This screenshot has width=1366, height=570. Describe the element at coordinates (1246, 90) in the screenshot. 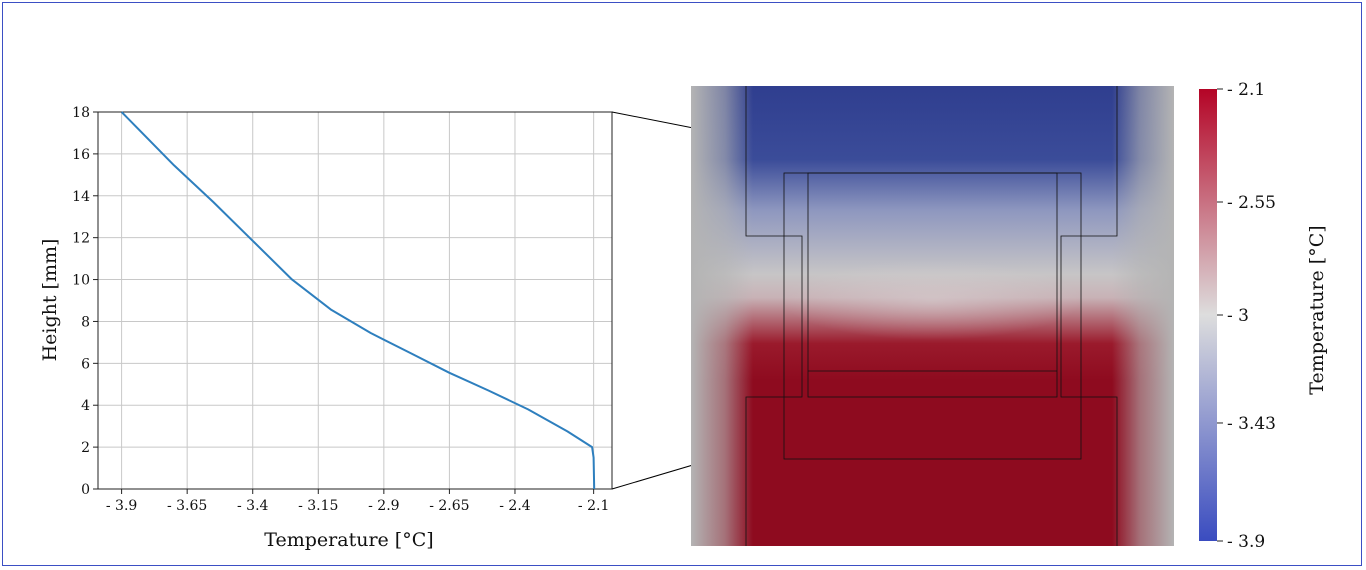

I see `colorbar-tick-label: - 2.1` at that location.